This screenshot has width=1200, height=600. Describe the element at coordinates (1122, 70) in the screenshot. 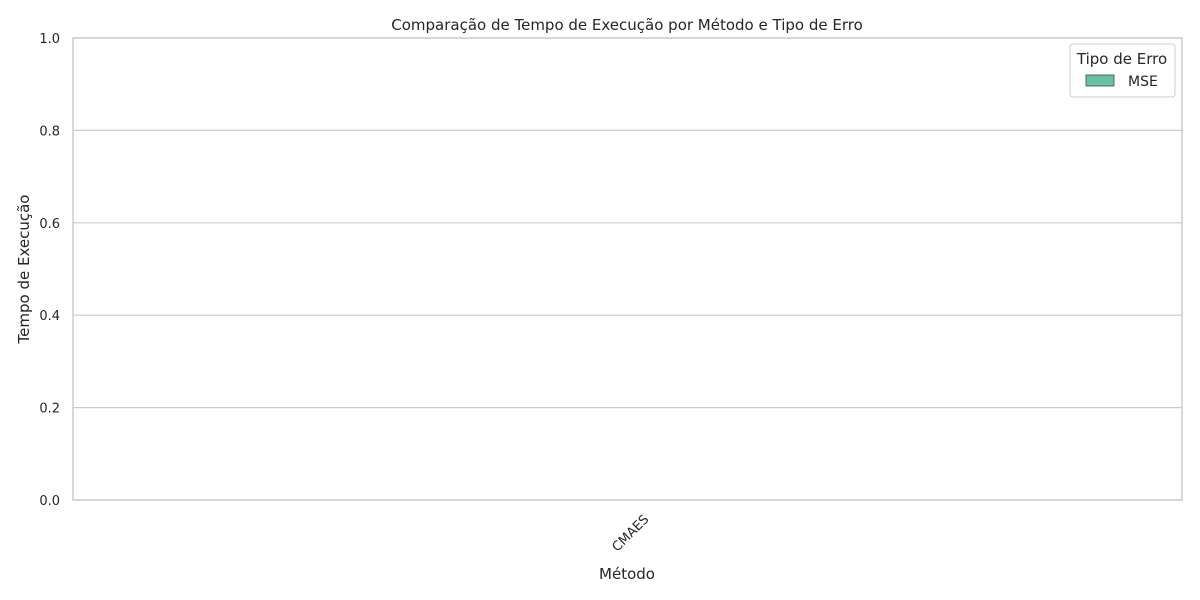

I see `legend: Tipo de Erro MSE` at that location.